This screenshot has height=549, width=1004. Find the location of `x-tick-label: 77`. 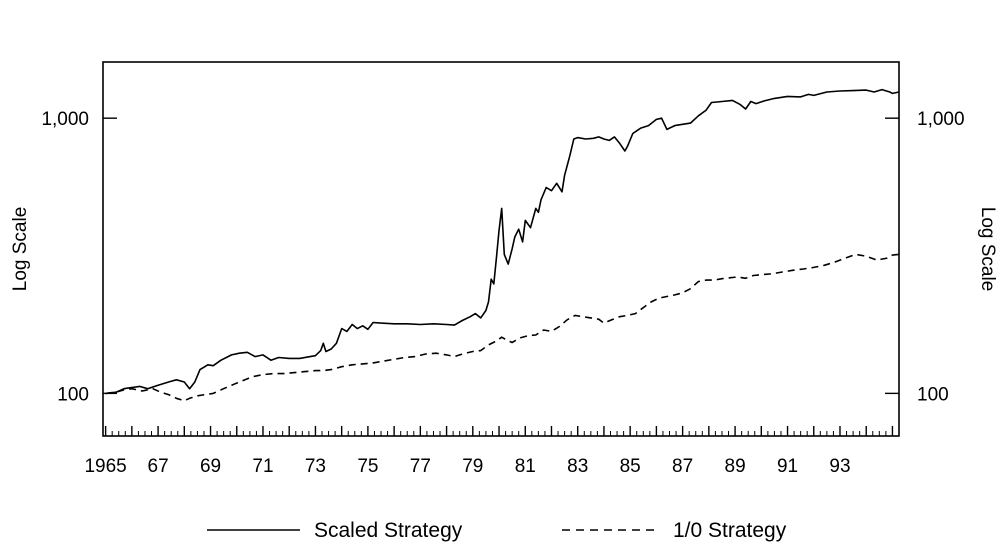

x-tick-label: 77 is located at coordinates (420, 466).